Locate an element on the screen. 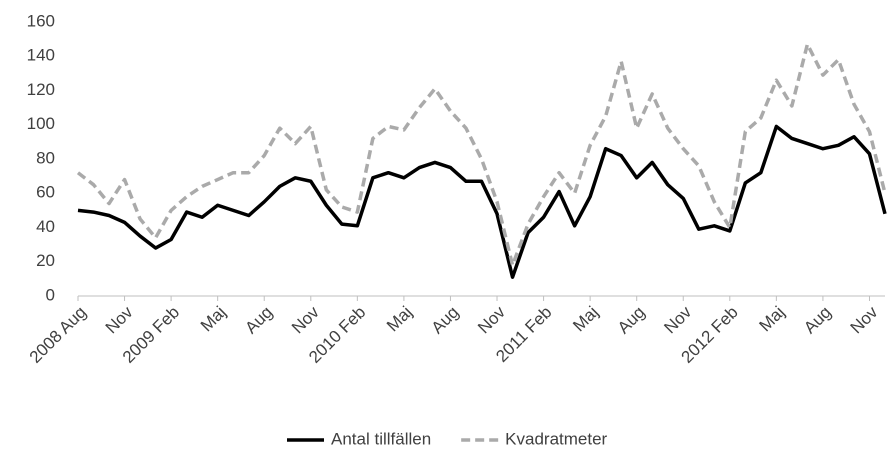 This screenshot has height=453, width=887. x-tick-label: 2008 Aug is located at coordinates (58, 335).